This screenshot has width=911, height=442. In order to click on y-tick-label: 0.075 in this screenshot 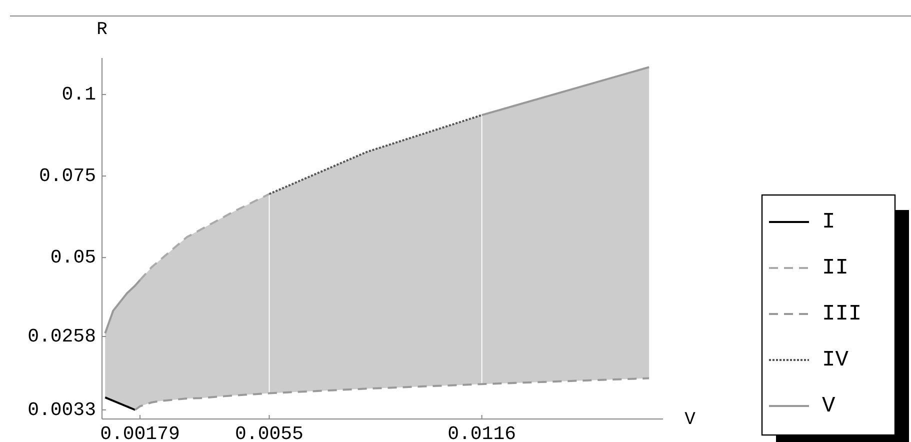, I will do `click(67, 176)`.